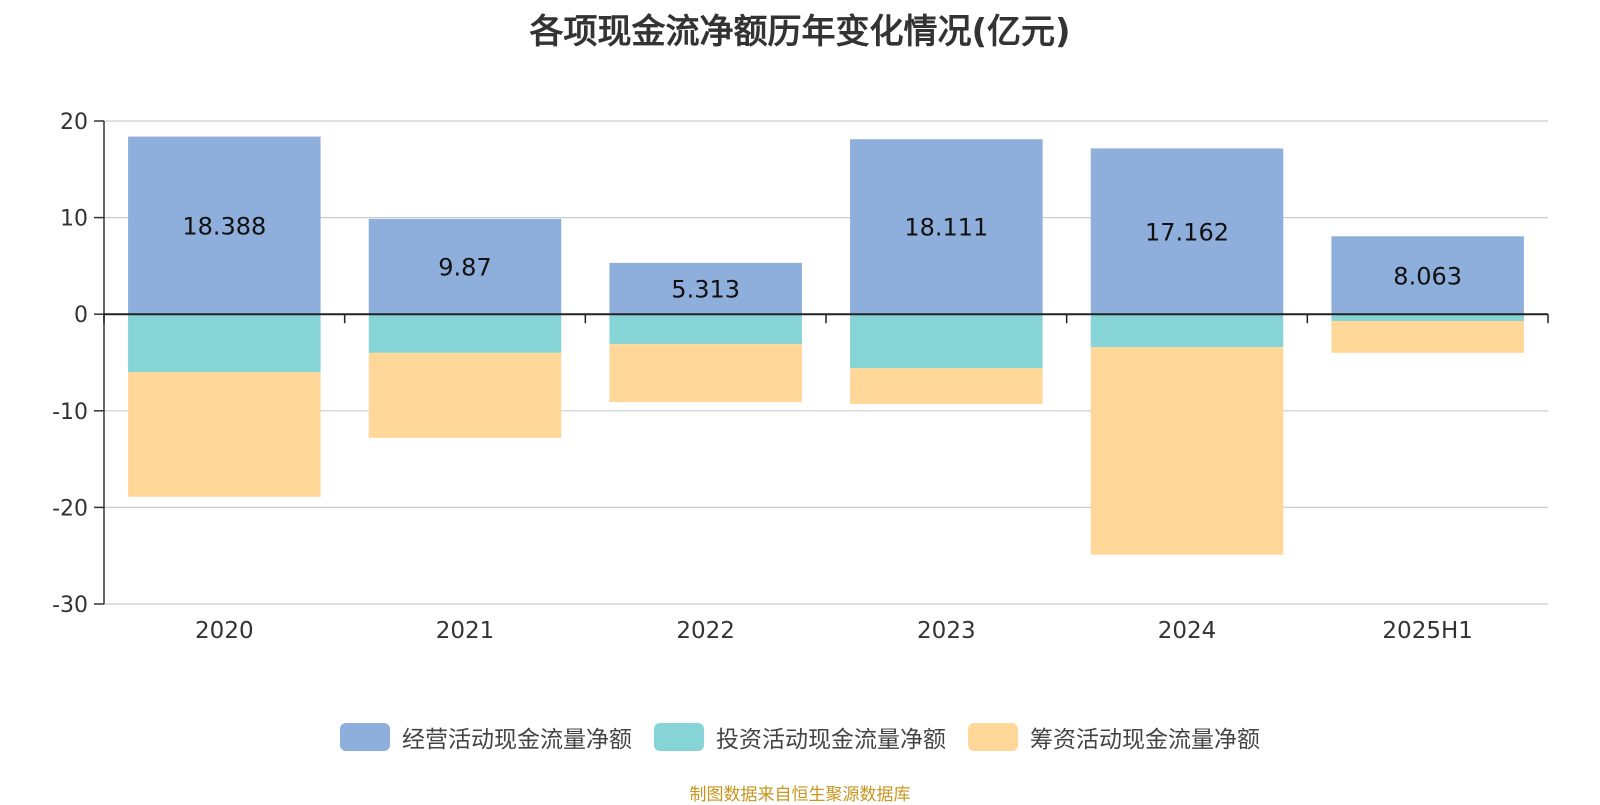  Describe the element at coordinates (465, 333) in the screenshot. I see `bar-investing-2021` at that location.